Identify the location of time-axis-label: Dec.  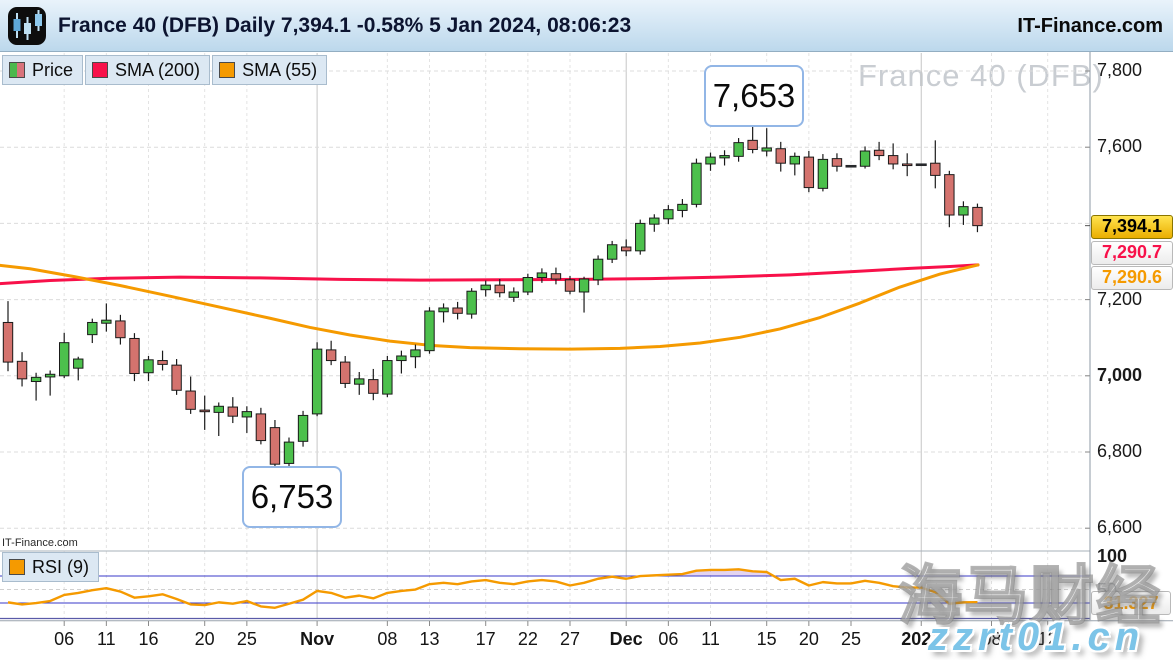
(626, 639).